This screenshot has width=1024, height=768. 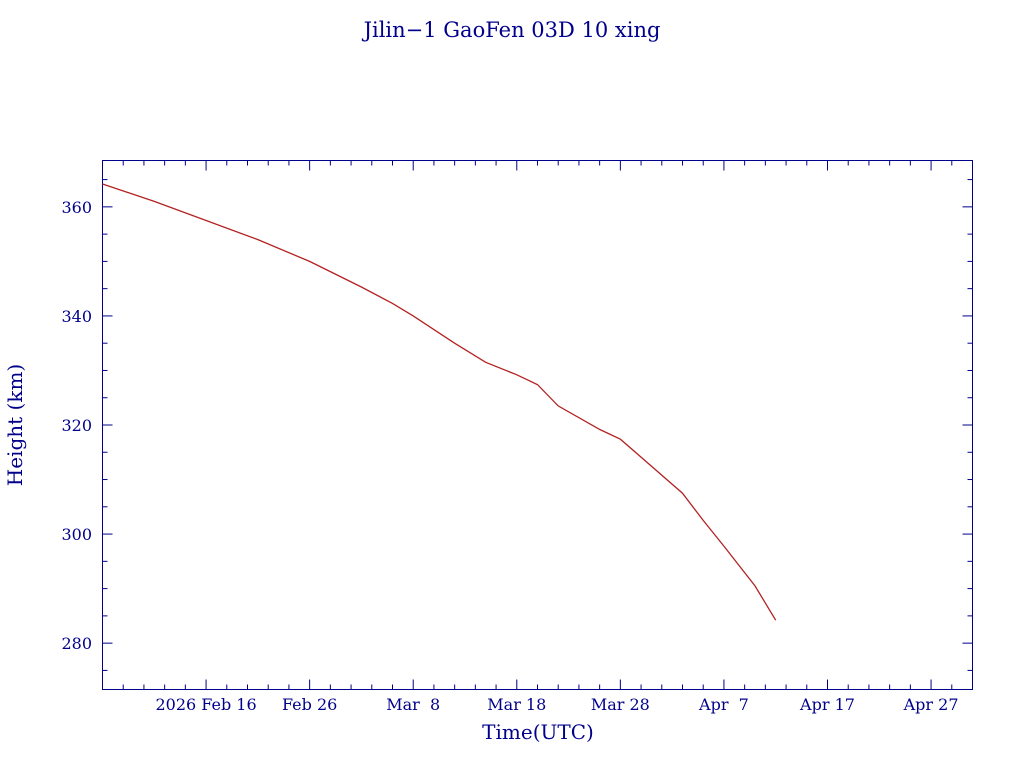 I want to click on x-tick-label: Apr 27, so click(x=931, y=704).